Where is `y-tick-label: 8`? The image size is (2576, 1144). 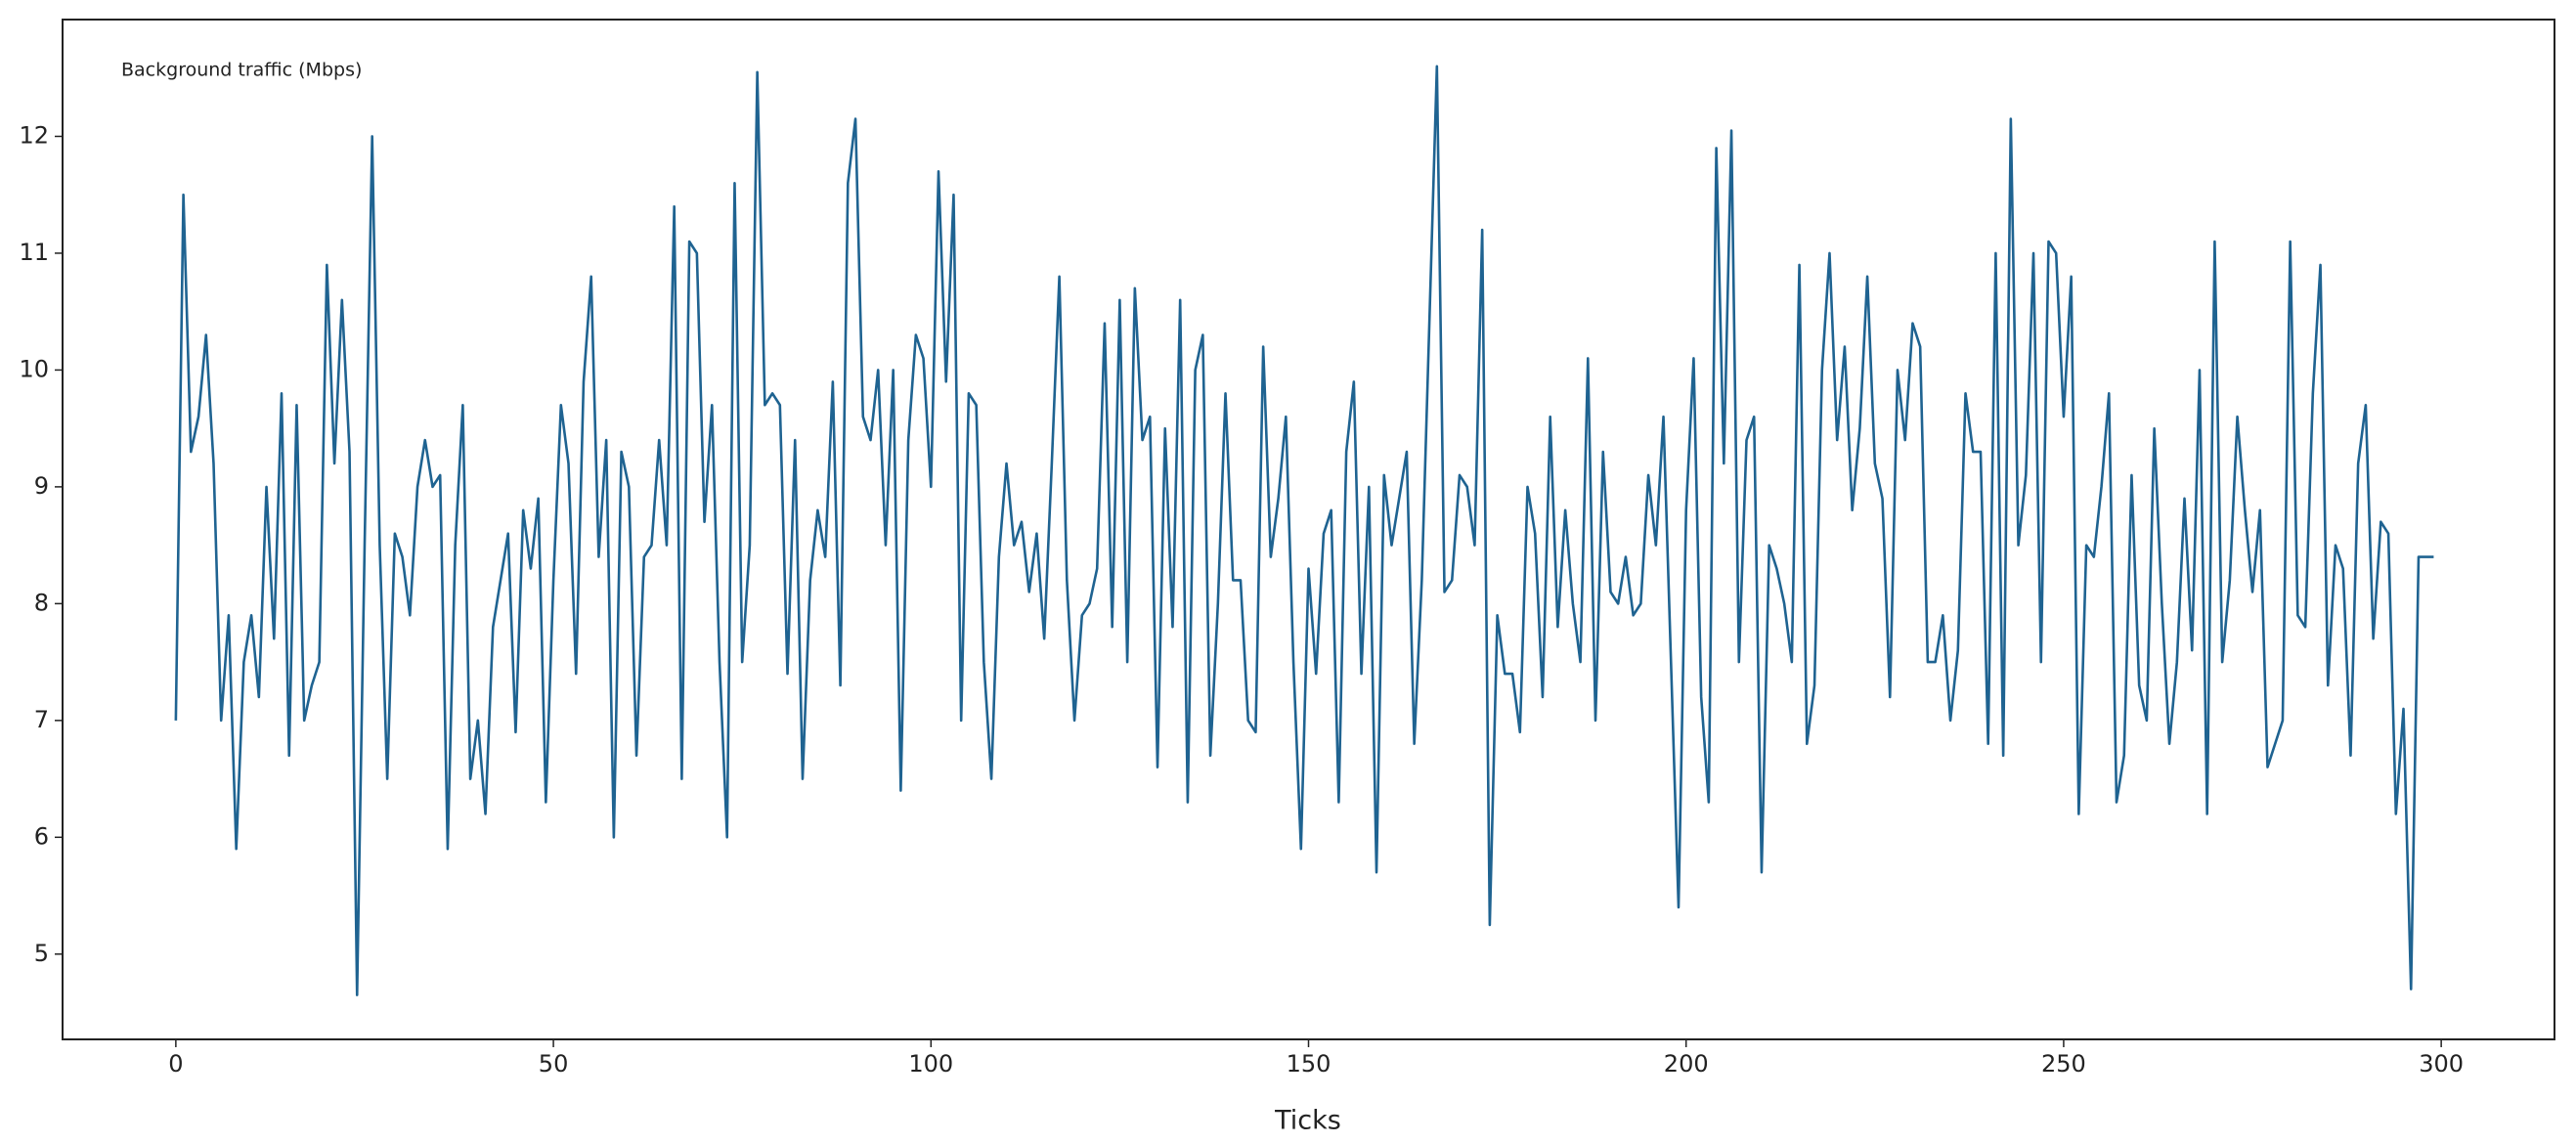 y-tick-label: 8 is located at coordinates (41, 602).